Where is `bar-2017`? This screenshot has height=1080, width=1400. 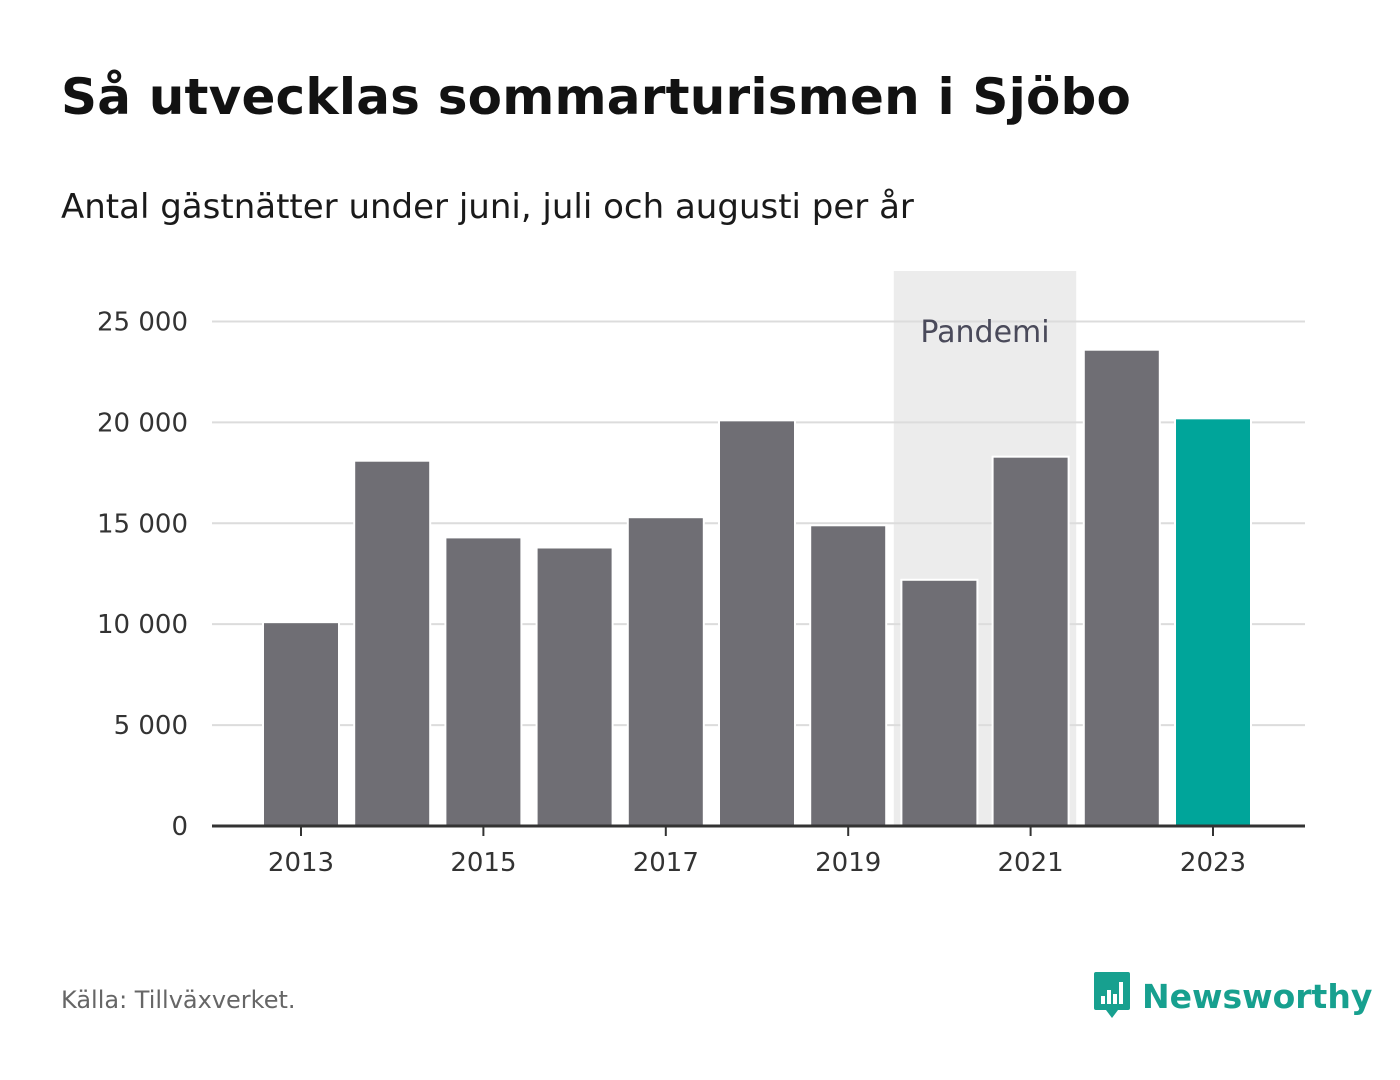
bar-2017 is located at coordinates (665, 672).